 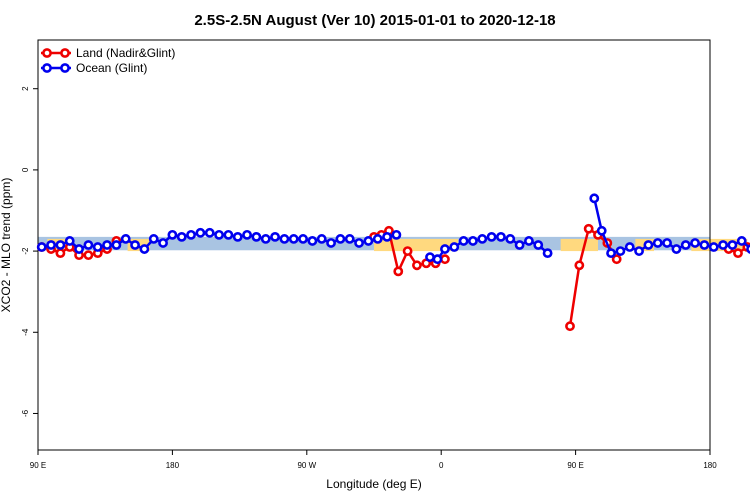 What do you see at coordinates (25, 332) in the screenshot?
I see `y-tick-label: -4` at bounding box center [25, 332].